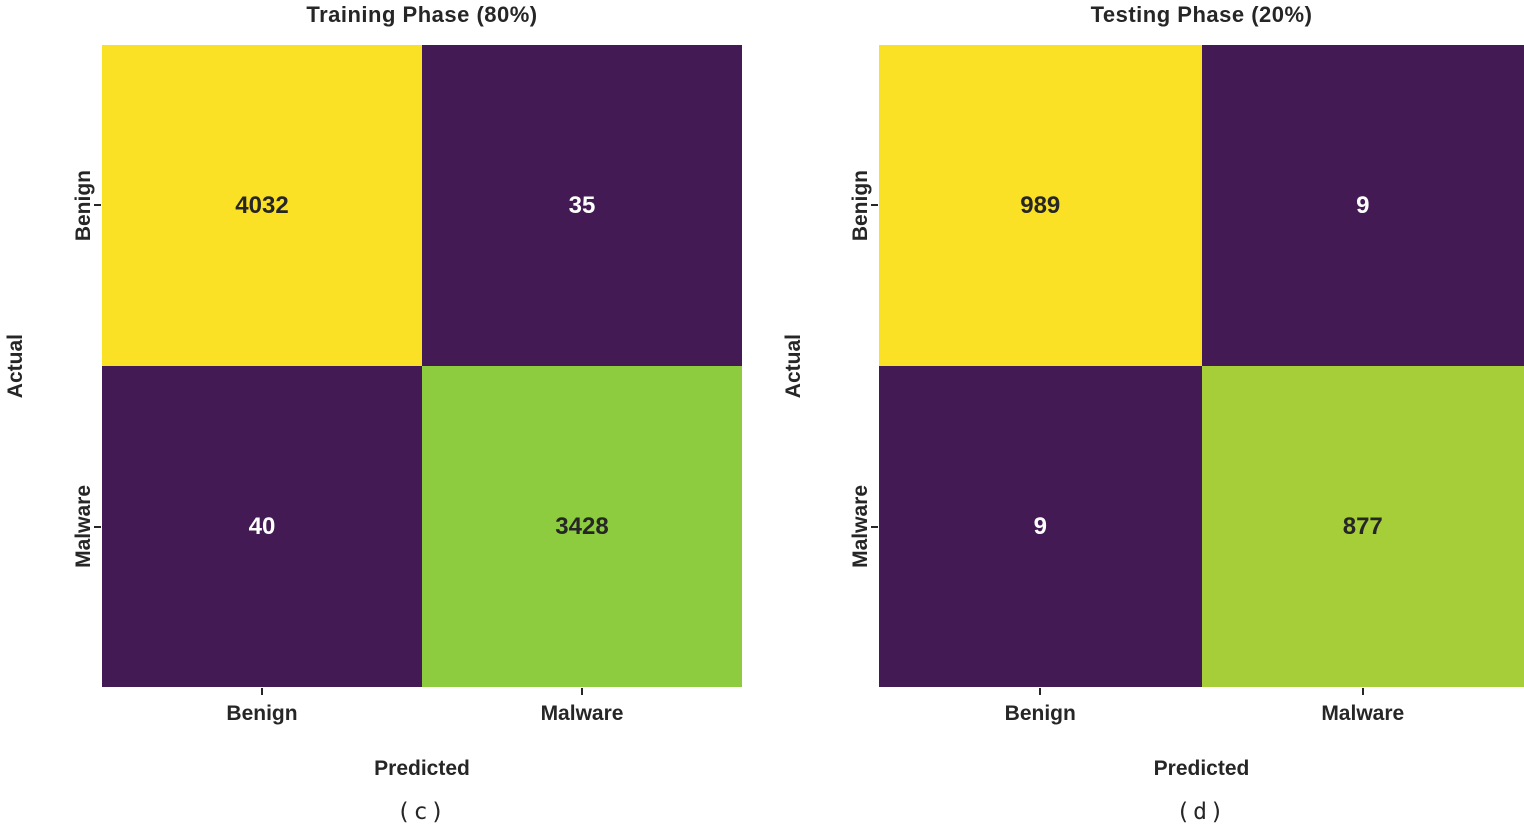 This screenshot has width=1524, height=837. Describe the element at coordinates (582, 526) in the screenshot. I see `cell-actual-malware-pred-malware: 3428` at that location.